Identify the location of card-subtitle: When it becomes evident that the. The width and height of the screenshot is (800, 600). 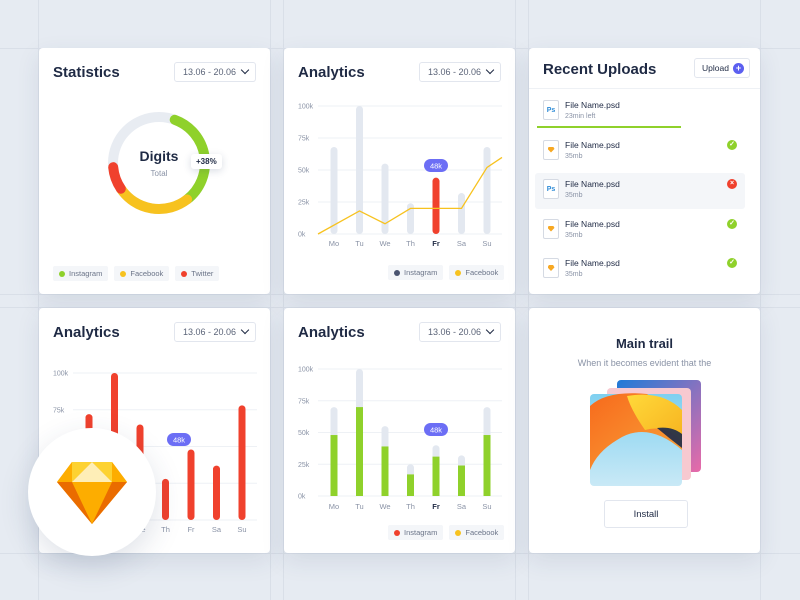
(644, 363).